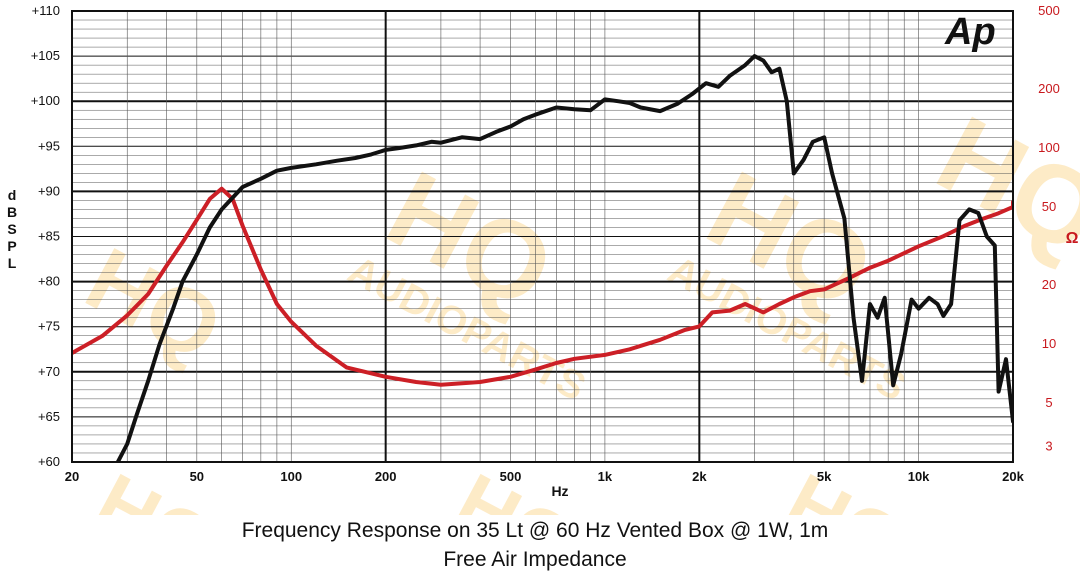  Describe the element at coordinates (49, 371) in the screenshot. I see `y-left-tick-label: +70` at that location.